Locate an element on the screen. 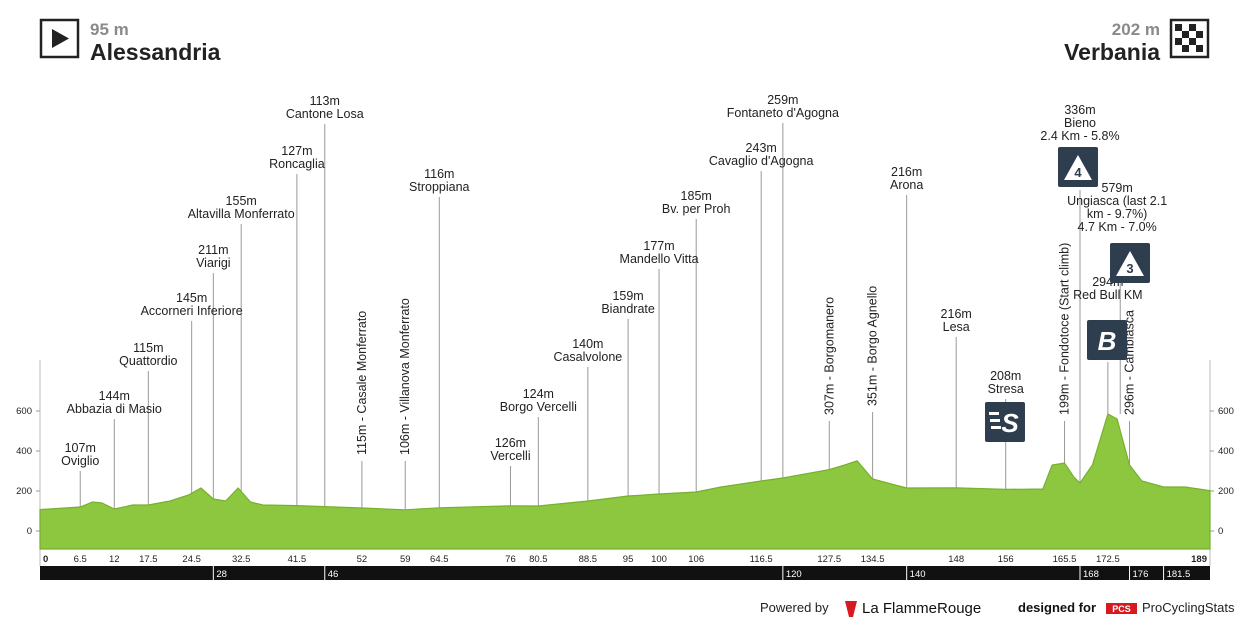 This screenshot has width=1250, height=625. start-header: 95 m Alessandria is located at coordinates (130, 41).